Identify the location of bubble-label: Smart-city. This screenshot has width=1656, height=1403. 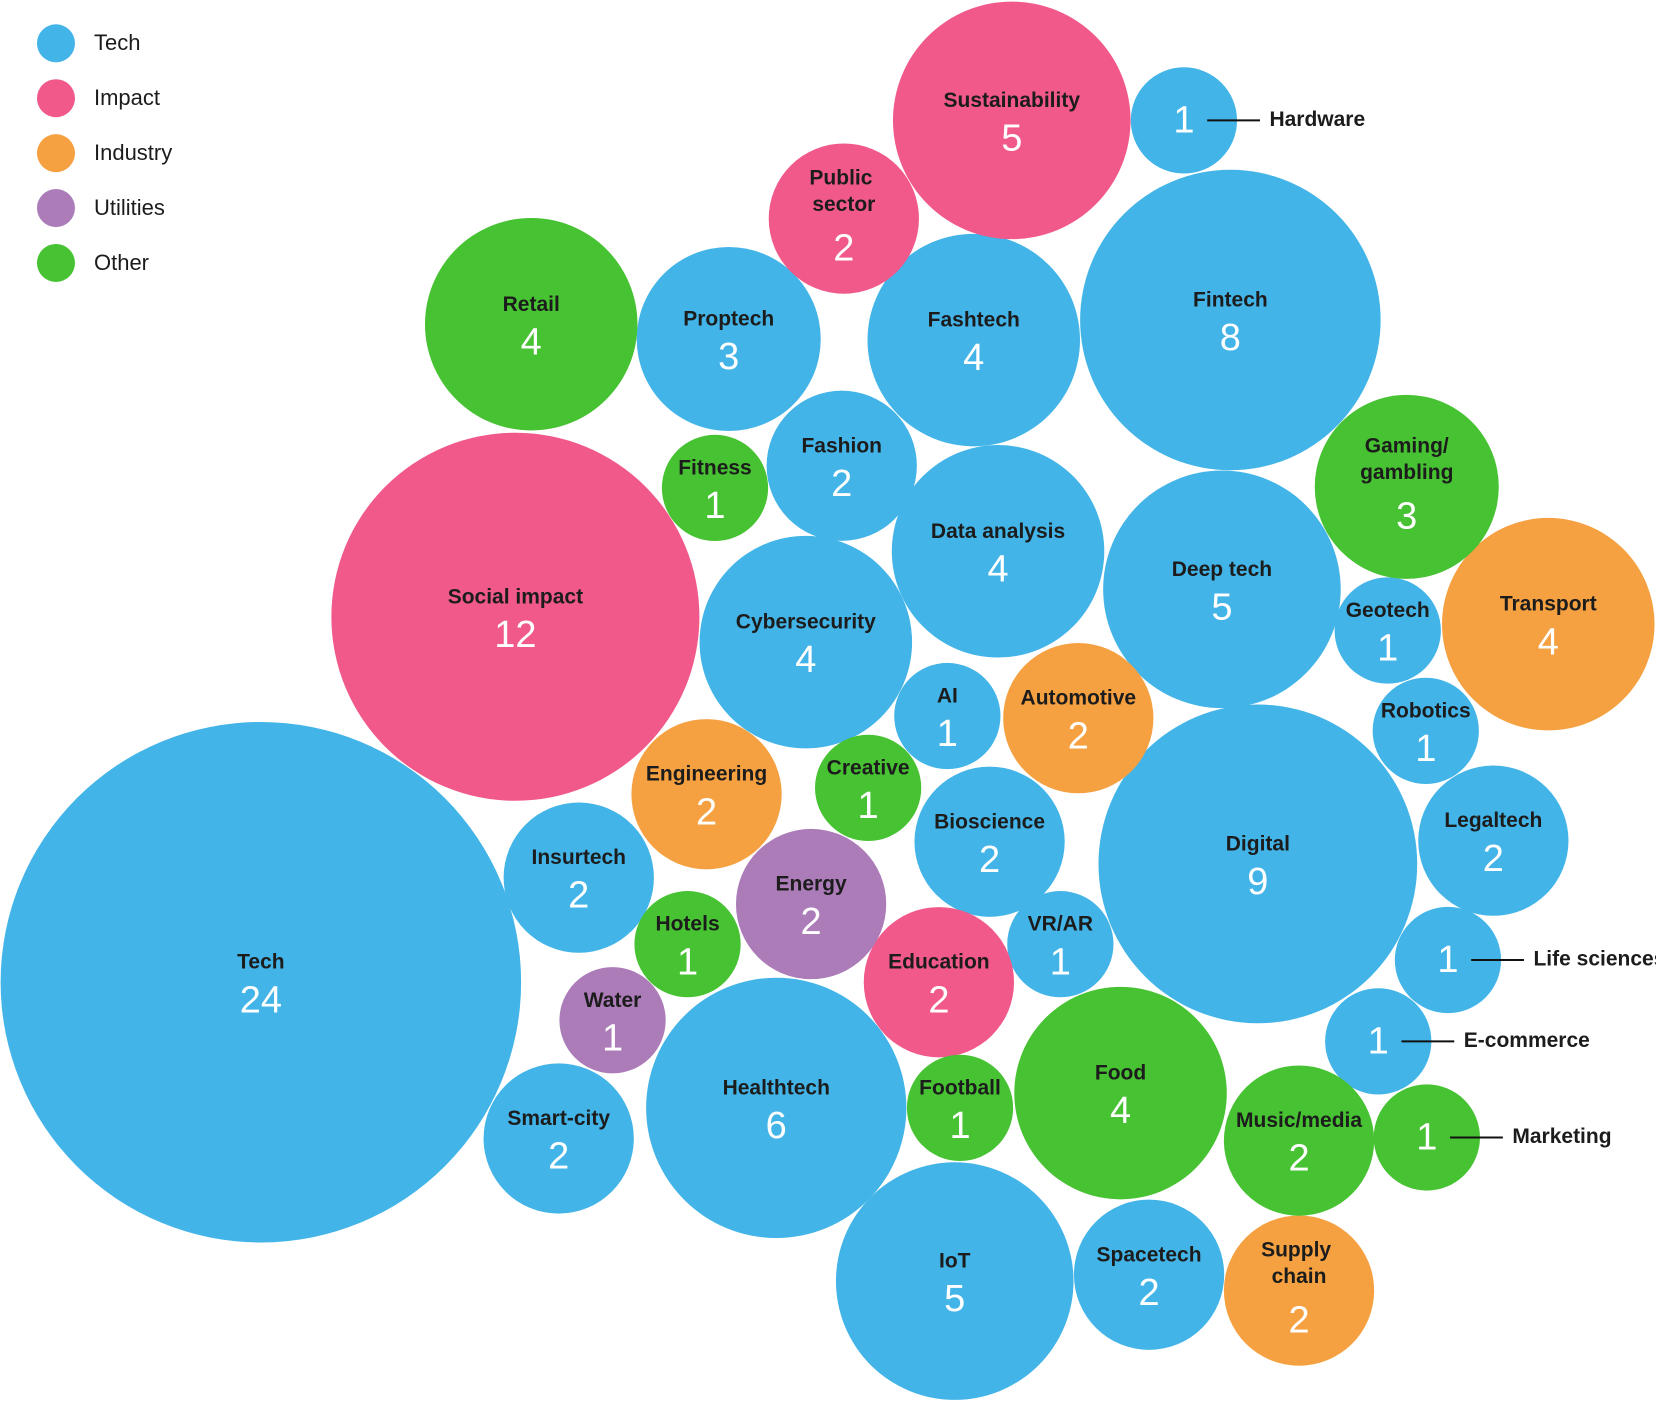
(558, 1118).